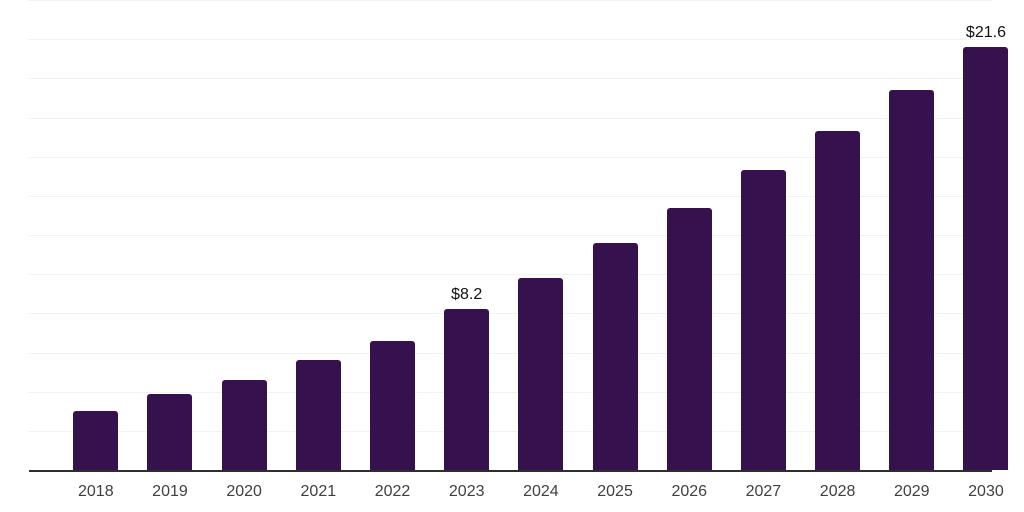 The width and height of the screenshot is (1024, 512). Describe the element at coordinates (985, 32) in the screenshot. I see `data-label-2030: $21.6` at that location.